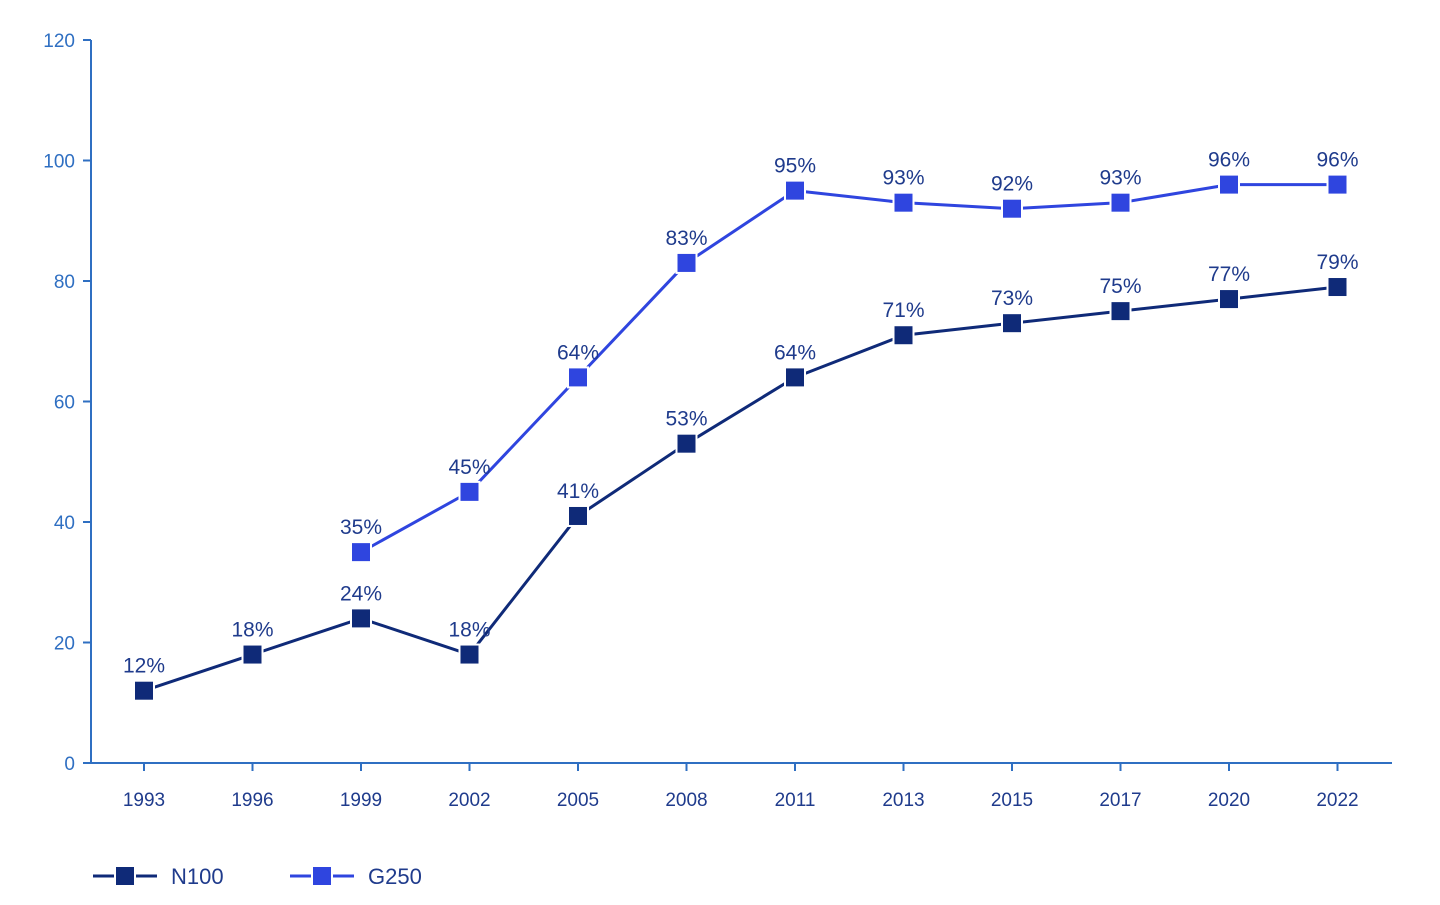 This screenshot has width=1440, height=905. Describe the element at coordinates (1012, 800) in the screenshot. I see `x-tick-label: 2015` at that location.